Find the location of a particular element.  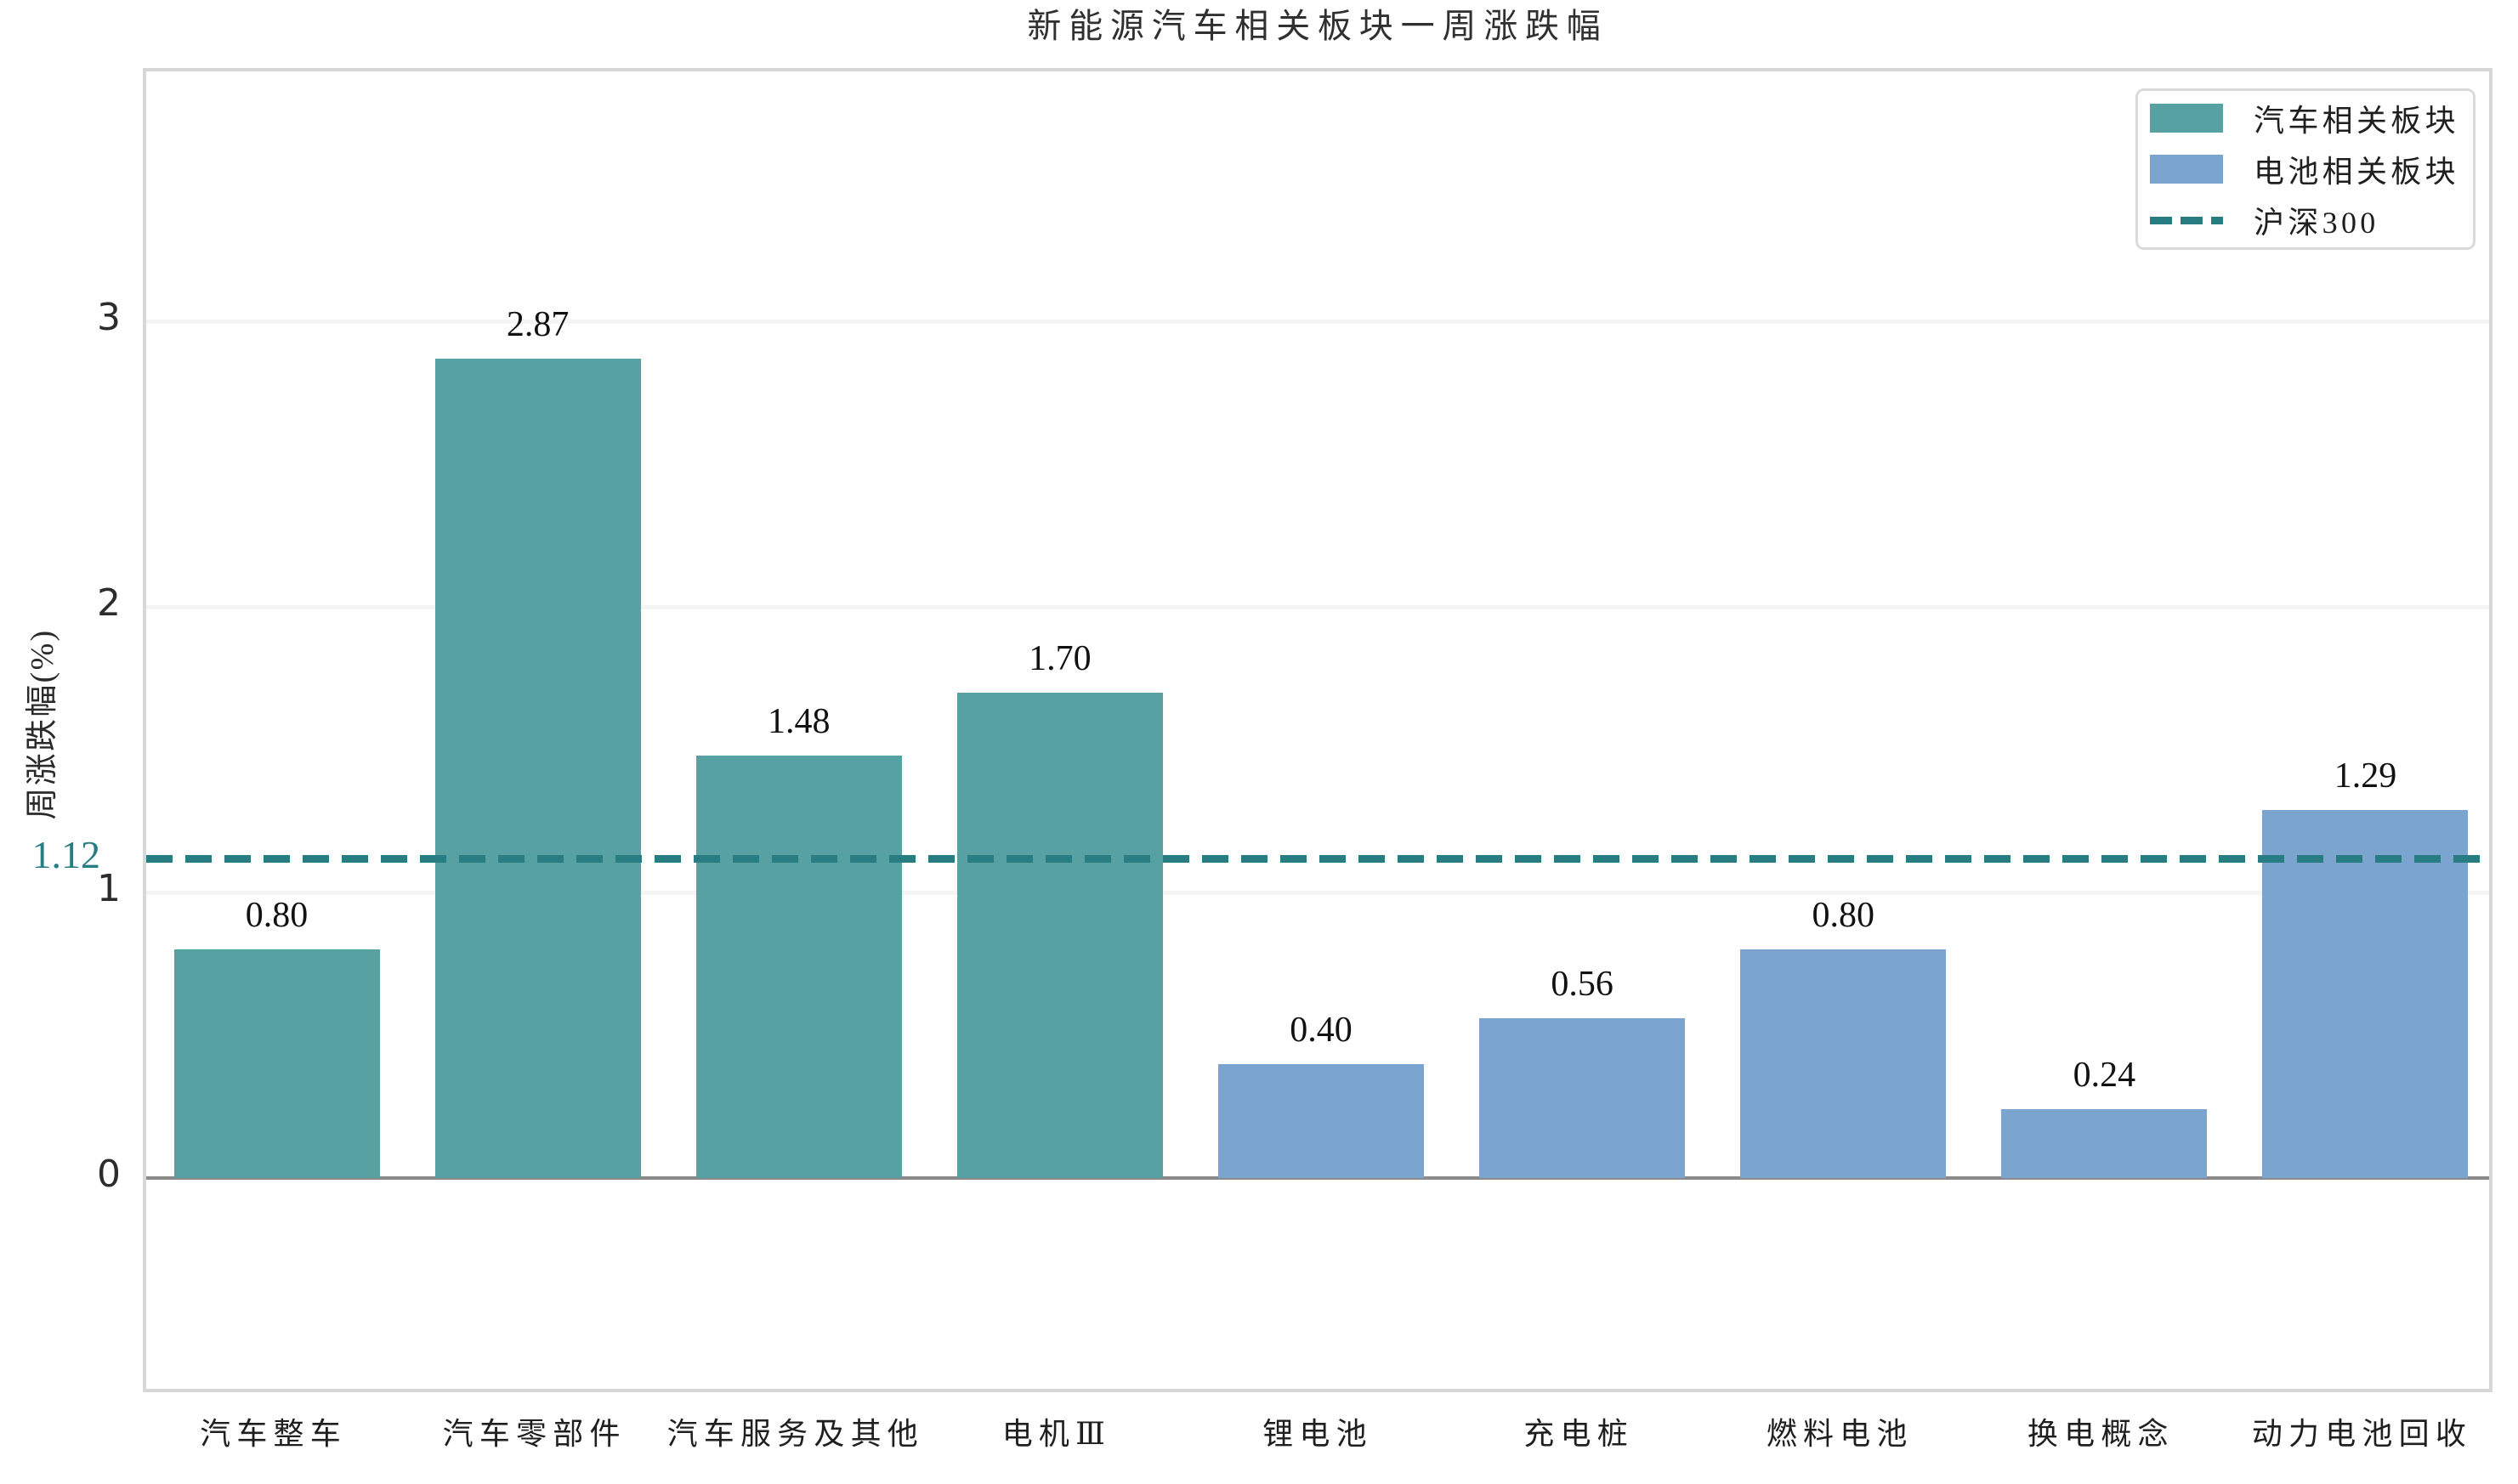

legend-item-battery-sector: 电池相关板块 is located at coordinates (2311, 169).